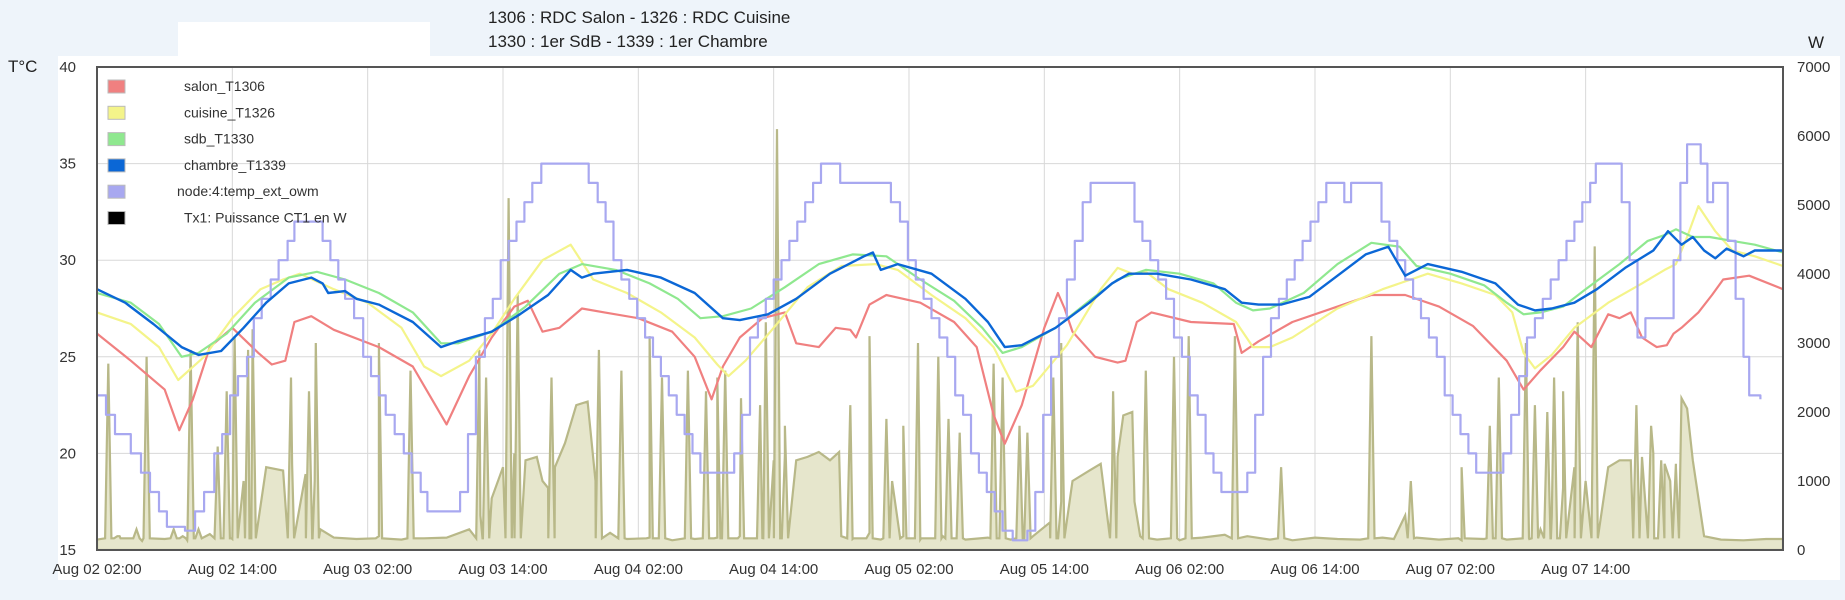 Image resolution: width=1845 pixels, height=600 pixels. Describe the element at coordinates (232, 569) in the screenshot. I see `x-tick-label: Aug 02 14:00` at that location.